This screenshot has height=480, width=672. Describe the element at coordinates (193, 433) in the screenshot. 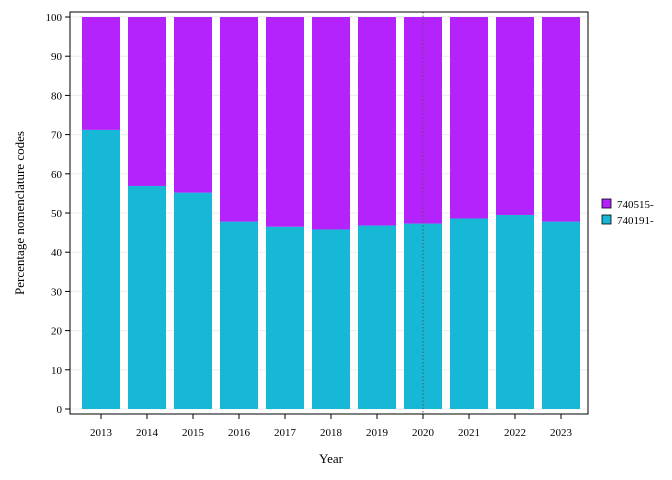

I see `x-tick-label: 2015` at that location.